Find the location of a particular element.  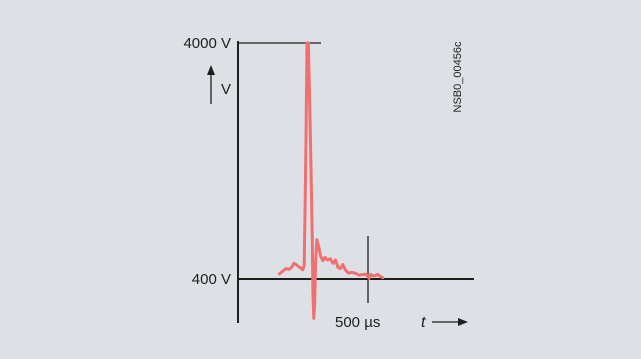

y-tick-label: 4000 V is located at coordinates (207, 43).